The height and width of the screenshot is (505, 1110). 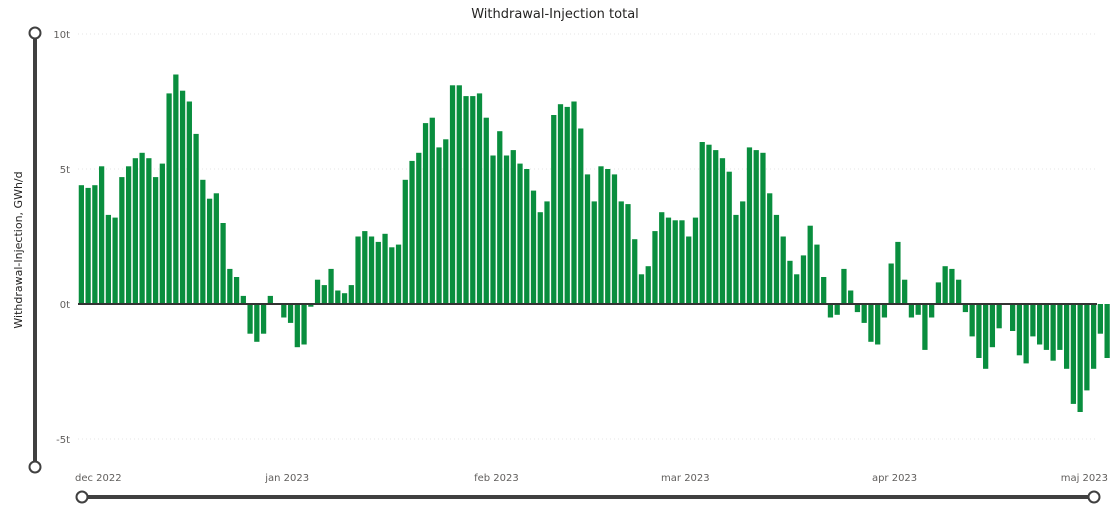 What do you see at coordinates (555, 14) in the screenshot?
I see `chart-title: Withdrawal-Injection total` at bounding box center [555, 14].